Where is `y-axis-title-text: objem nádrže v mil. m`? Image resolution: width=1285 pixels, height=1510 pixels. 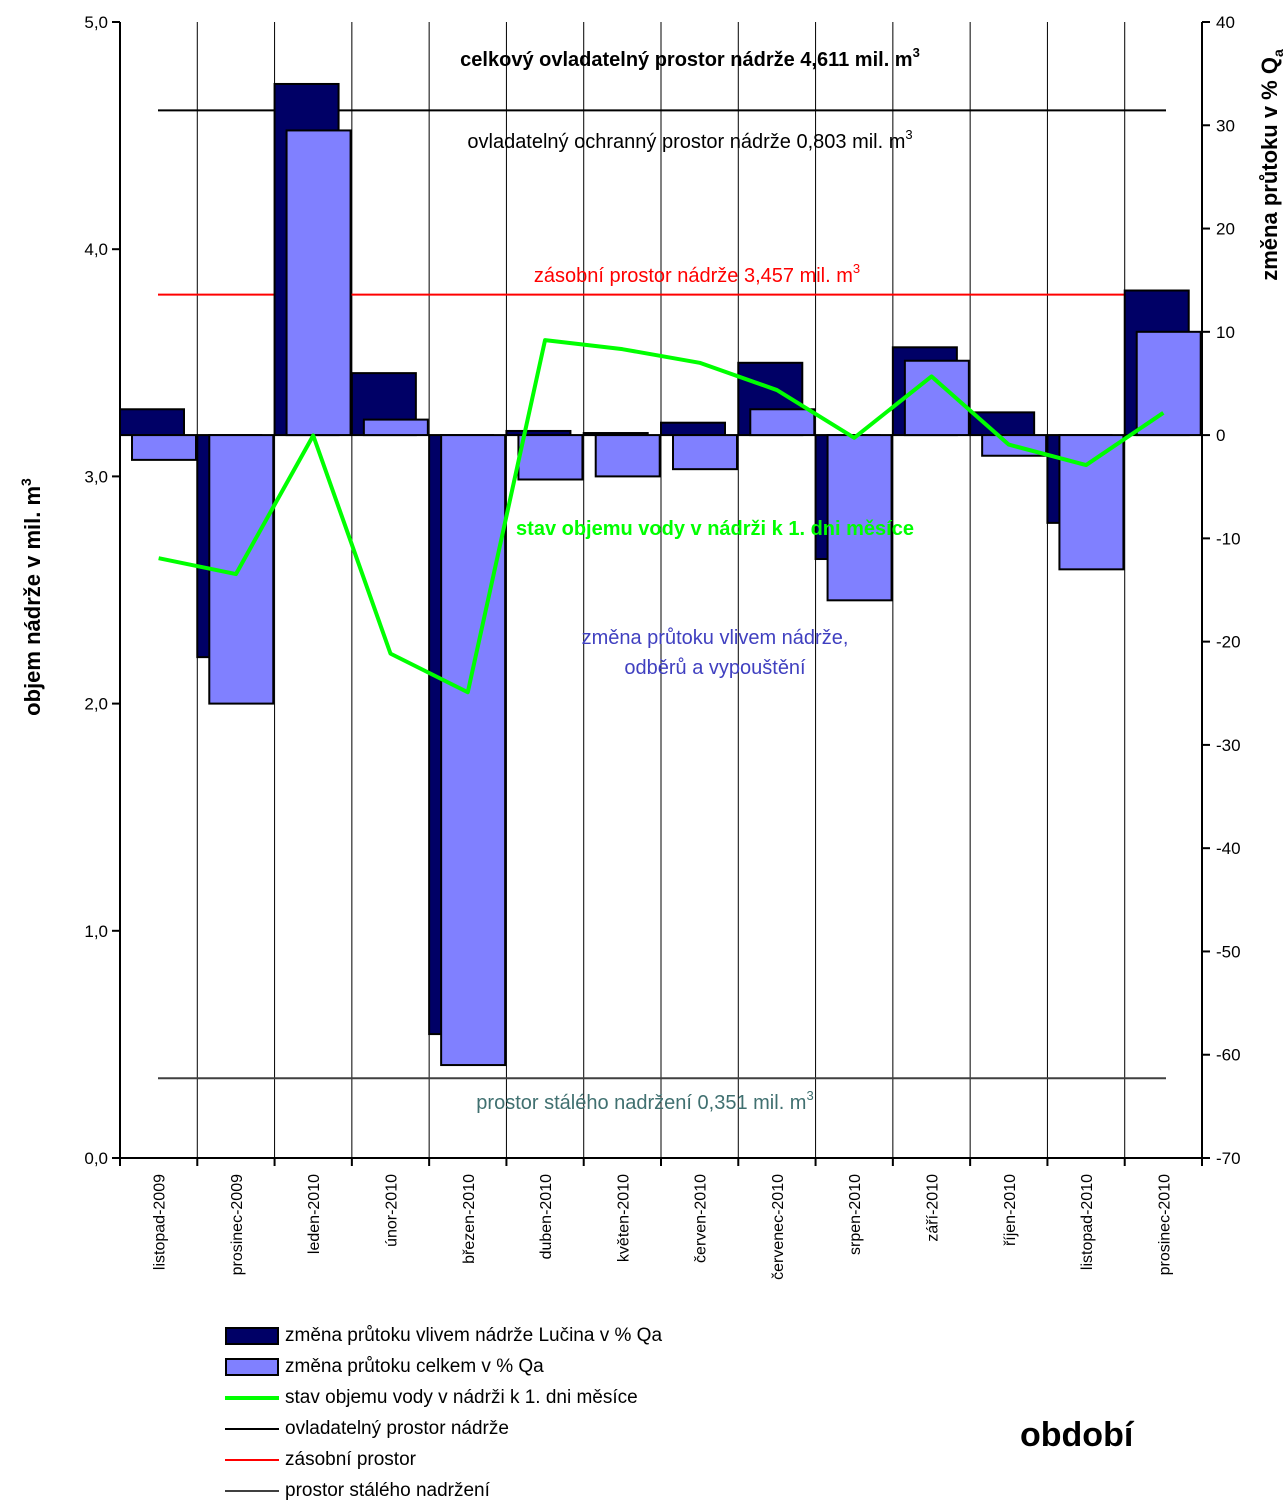
y-axis-title-text: objem nádrže v mil. m is located at coordinates (32, 601).